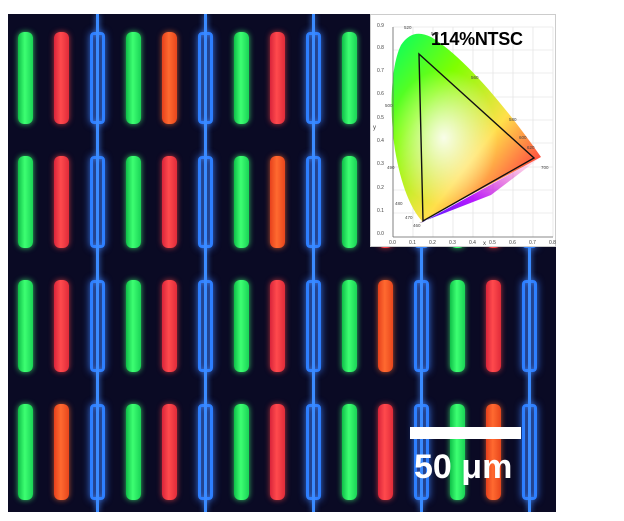  I want to click on ntsc-percentage-label: 114%NTSC, so click(477, 39).